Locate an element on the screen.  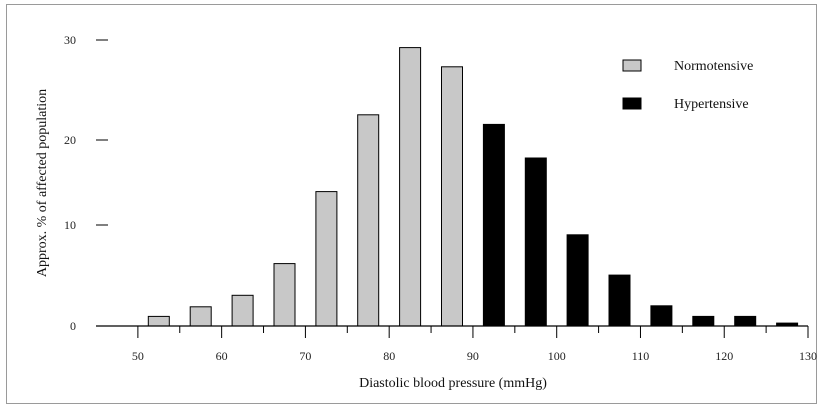
bar-hypertensive-107.5 is located at coordinates (619, 300).